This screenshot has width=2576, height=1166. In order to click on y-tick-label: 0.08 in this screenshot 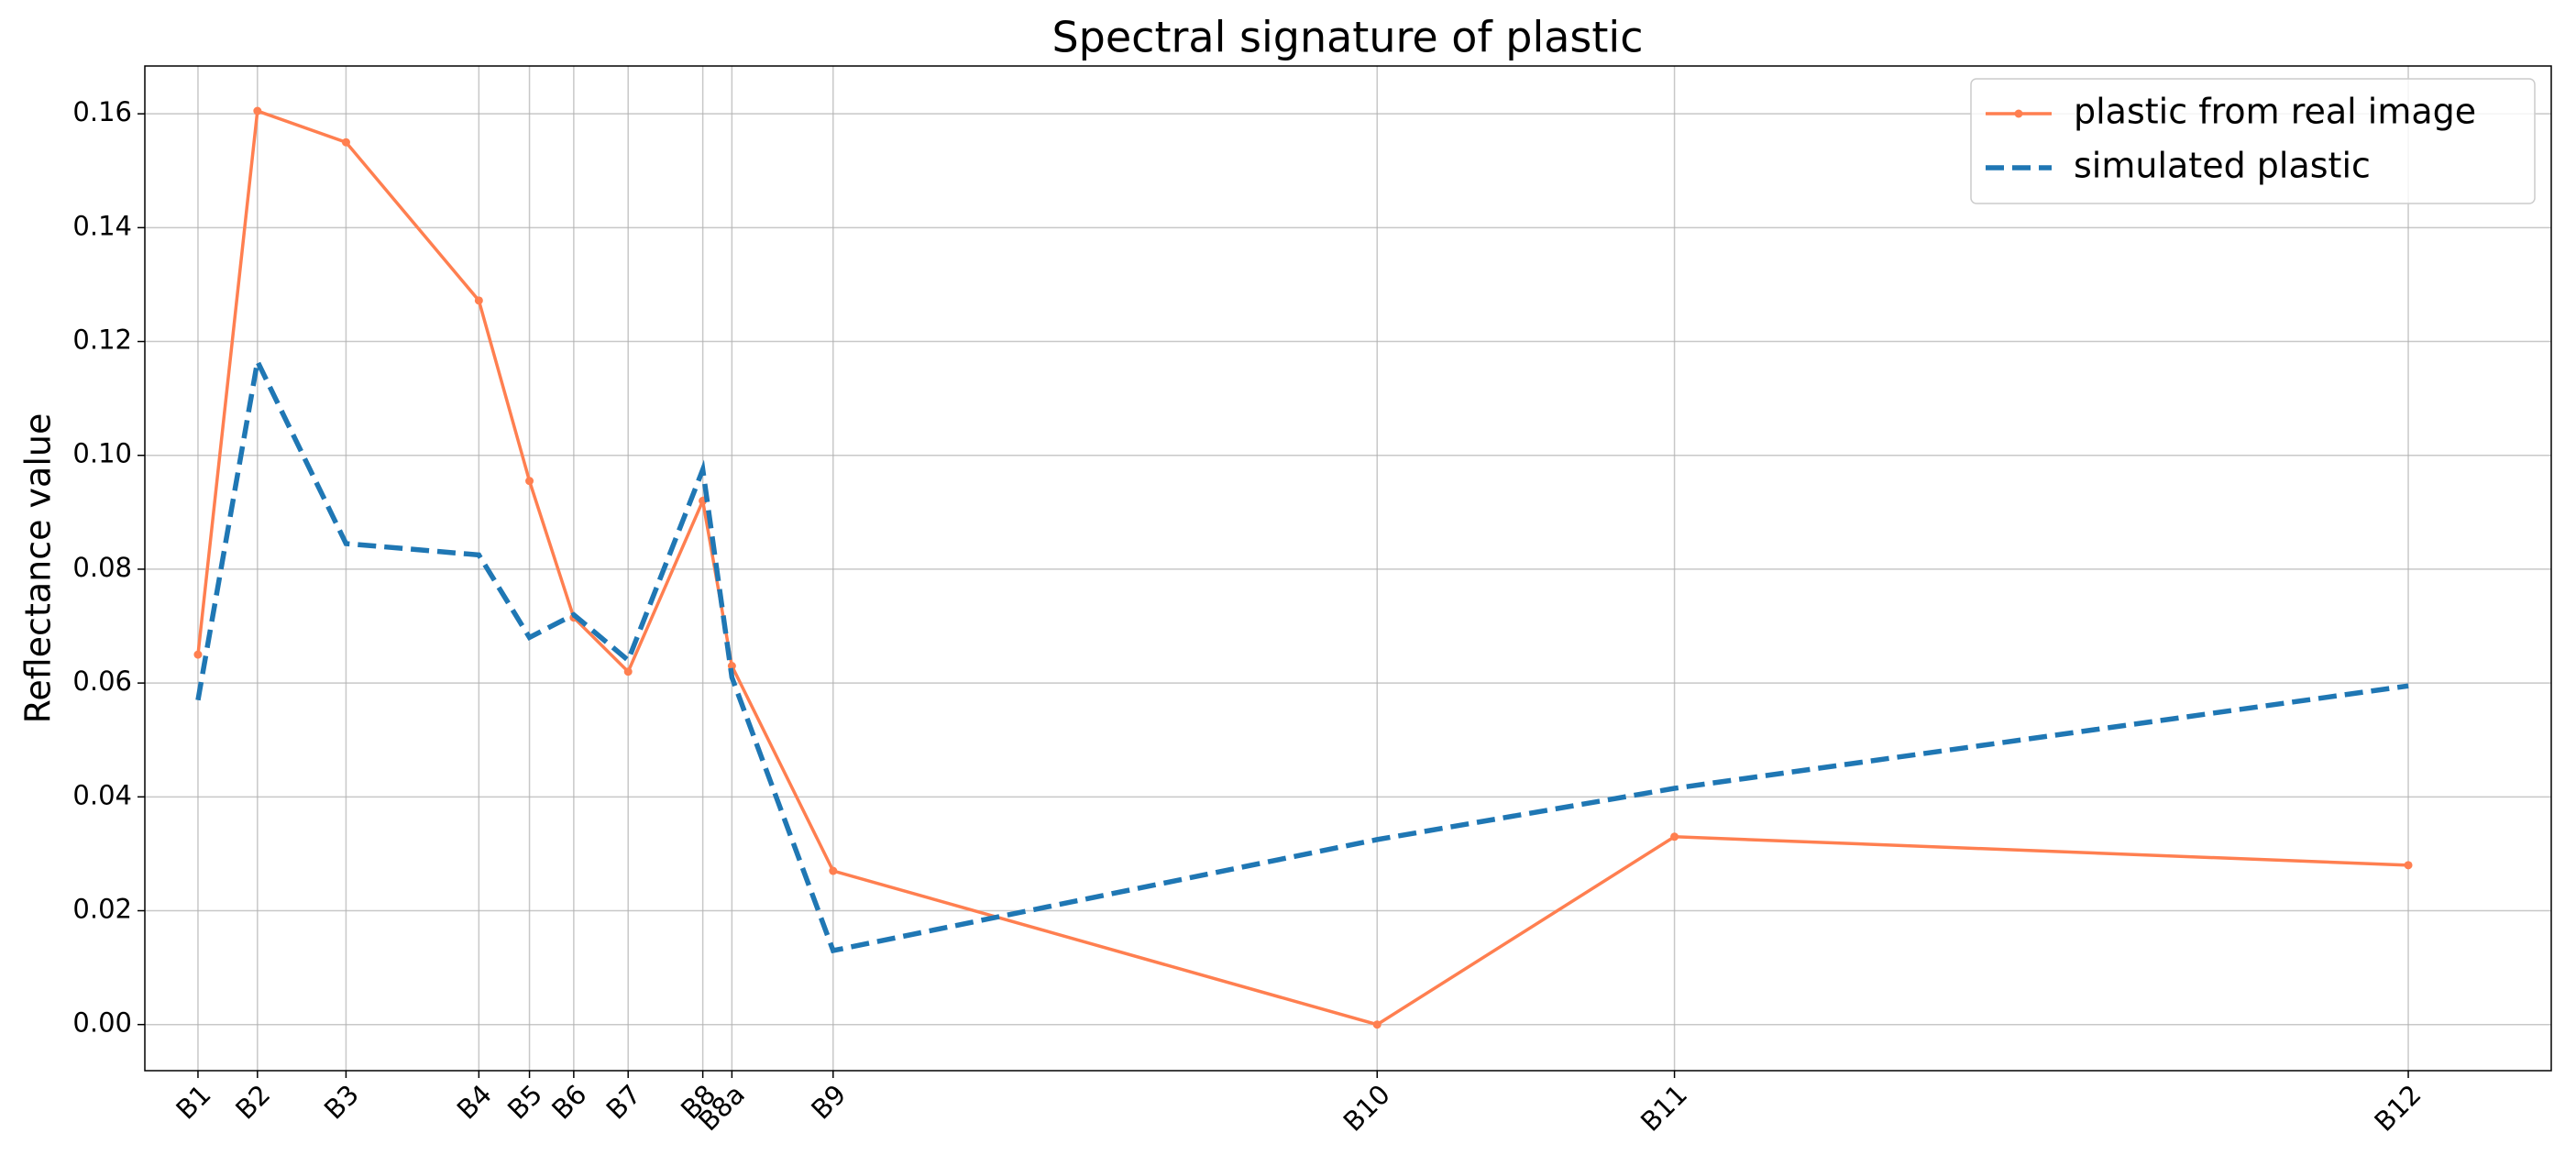, I will do `click(102, 567)`.